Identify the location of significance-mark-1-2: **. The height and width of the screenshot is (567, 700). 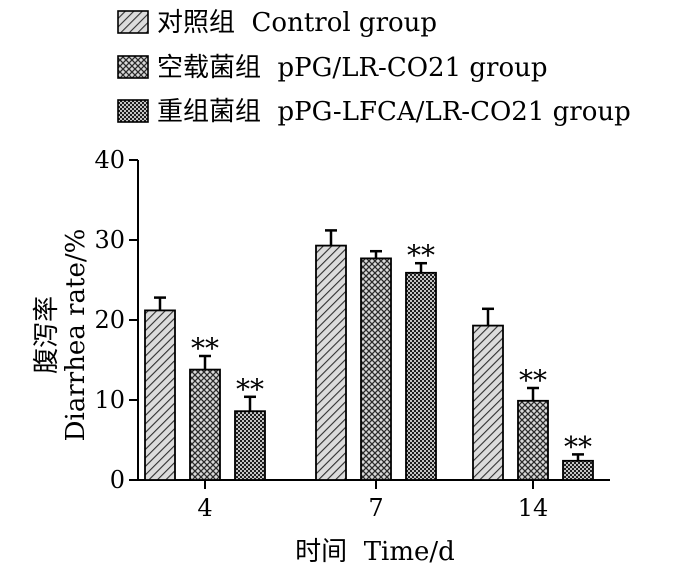
(533, 380).